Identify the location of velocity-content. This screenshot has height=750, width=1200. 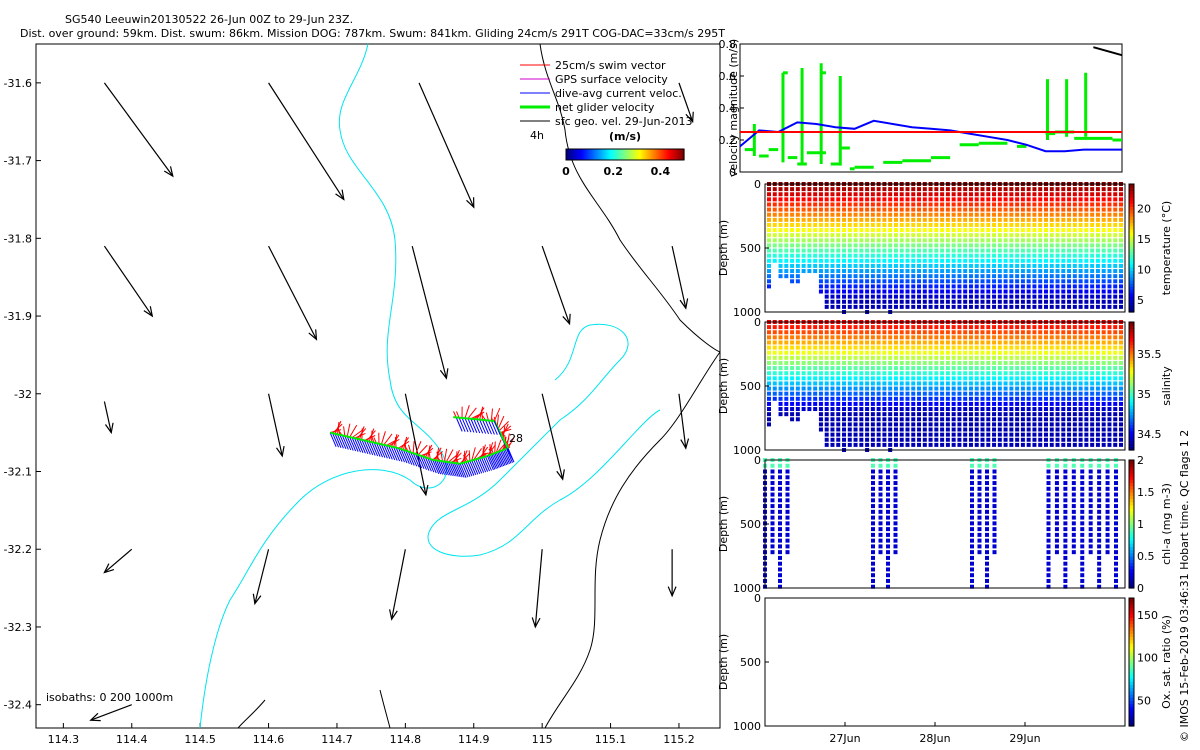
(931, 108).